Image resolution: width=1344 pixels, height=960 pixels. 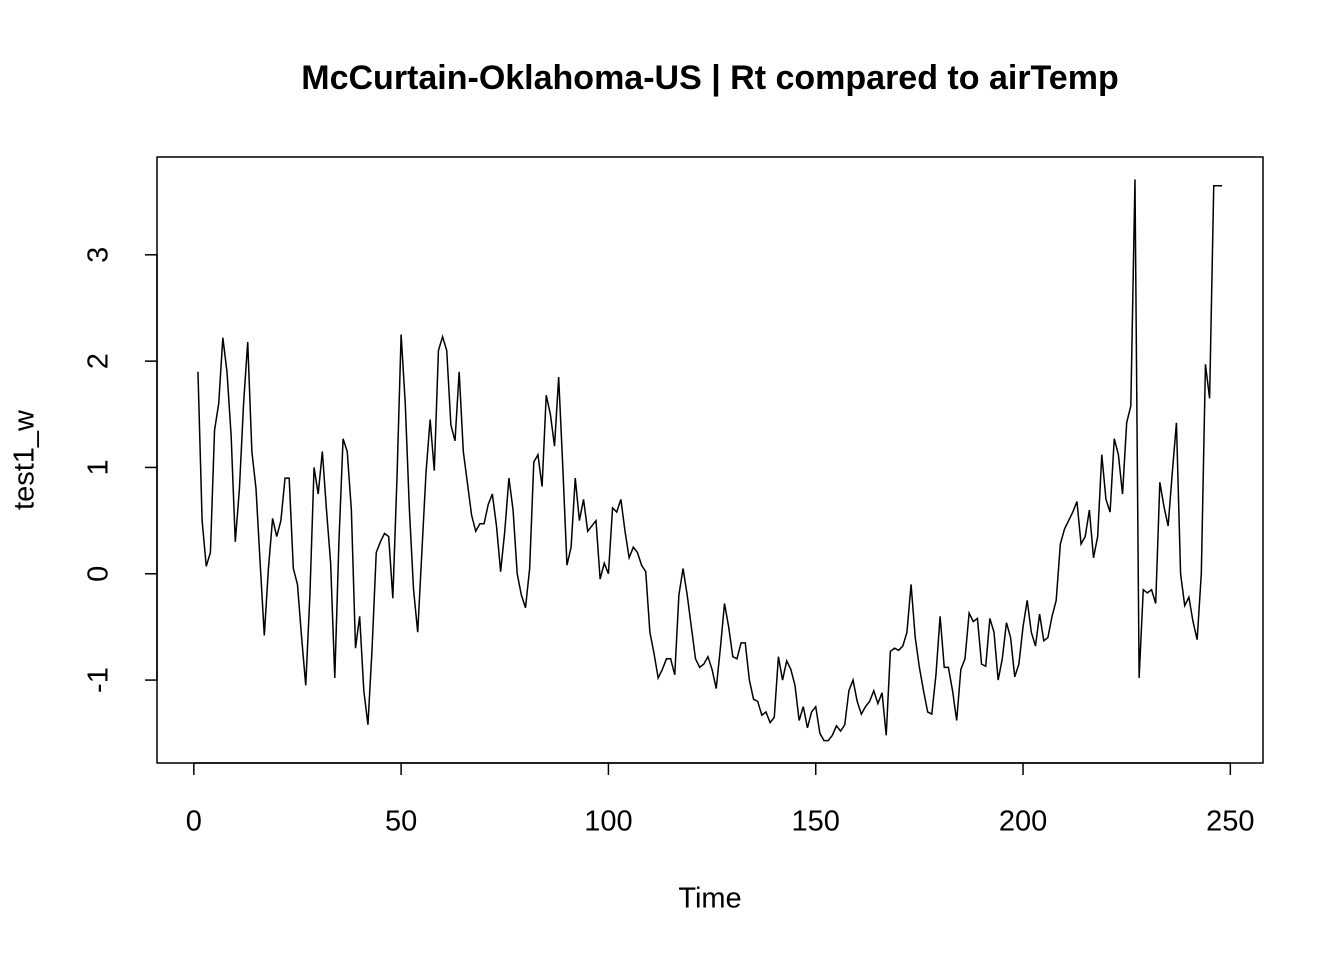 What do you see at coordinates (99, 467) in the screenshot?
I see `y-tick-label: 1` at bounding box center [99, 467].